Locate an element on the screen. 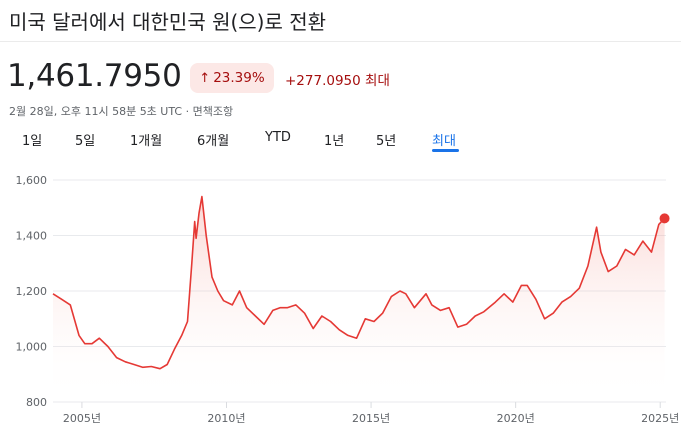  tab-6-months: 6개월 is located at coordinates (213, 141).